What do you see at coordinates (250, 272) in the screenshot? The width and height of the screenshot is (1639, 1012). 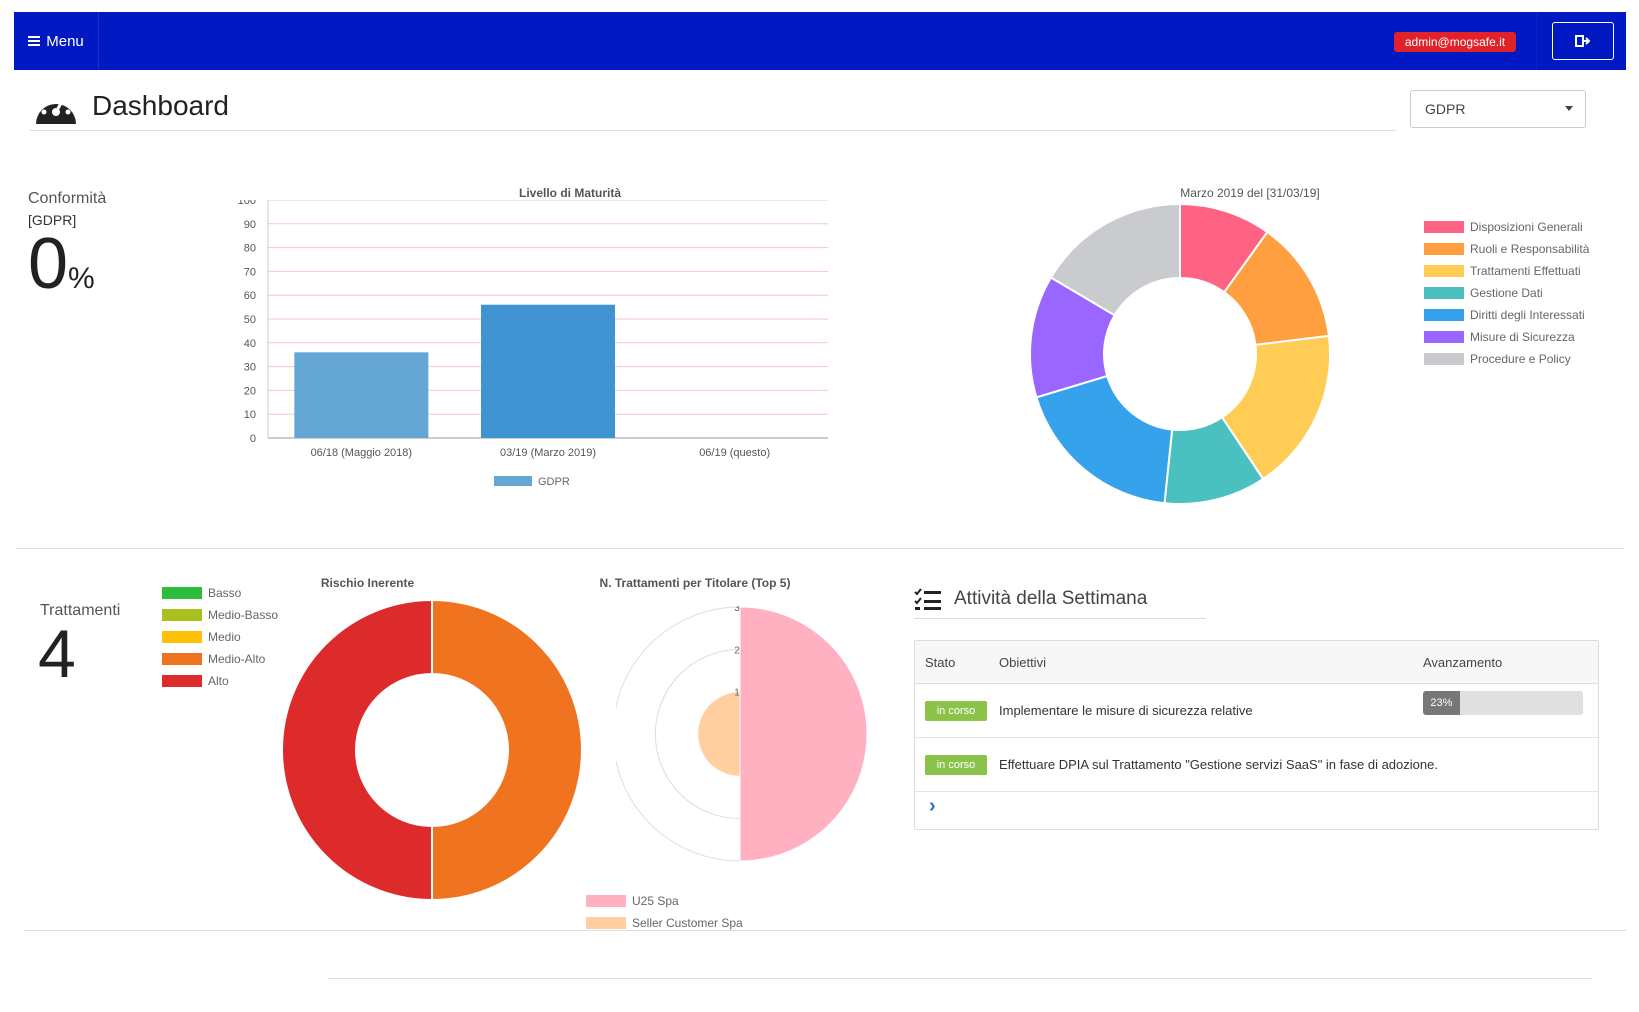 I see `y-tick-label: 70` at bounding box center [250, 272].